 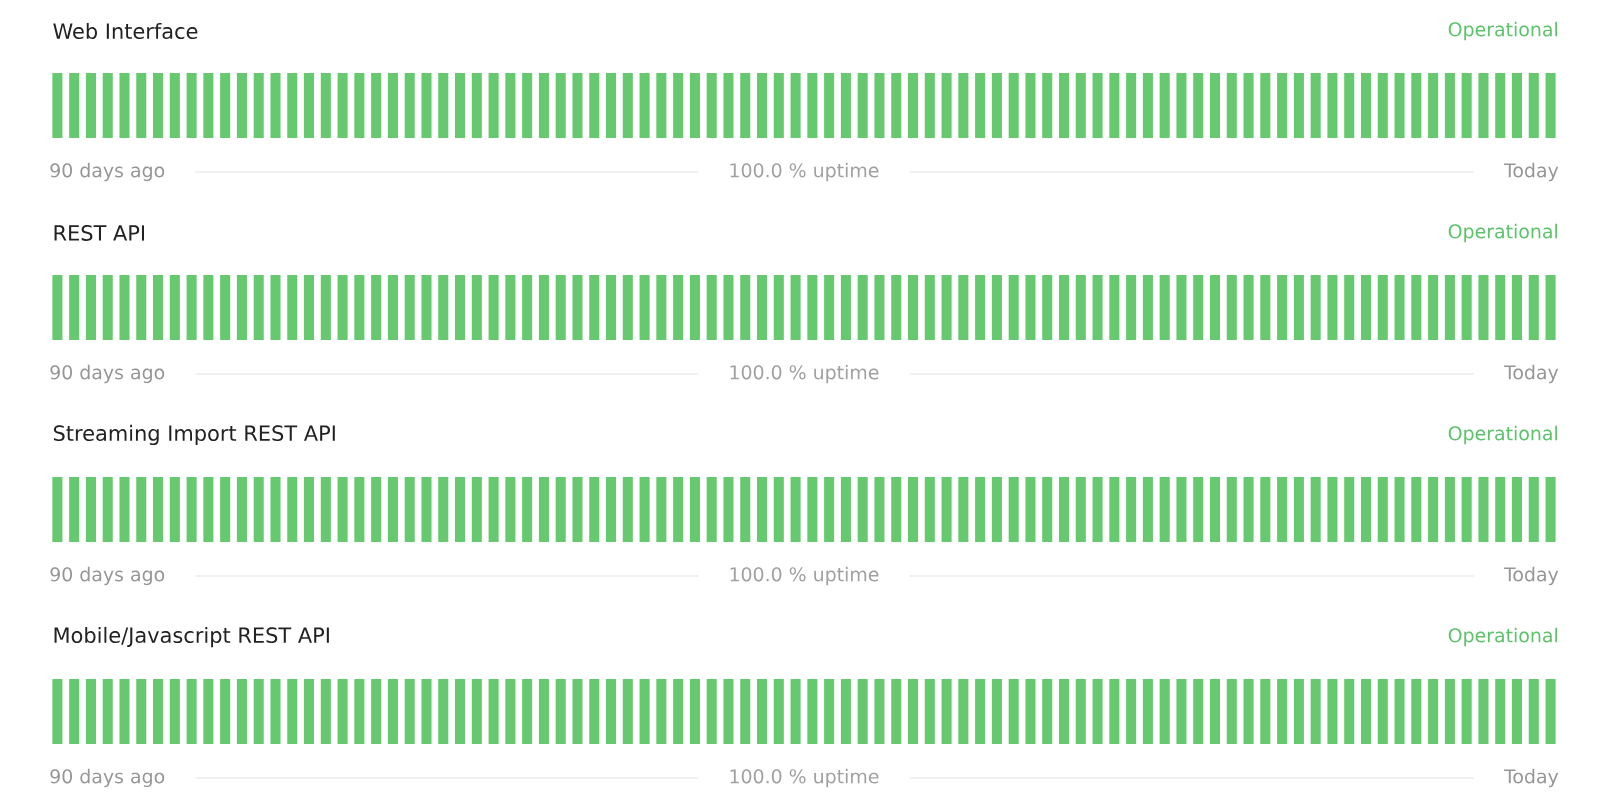 I want to click on chart-title: Web Interface, so click(x=125, y=31).